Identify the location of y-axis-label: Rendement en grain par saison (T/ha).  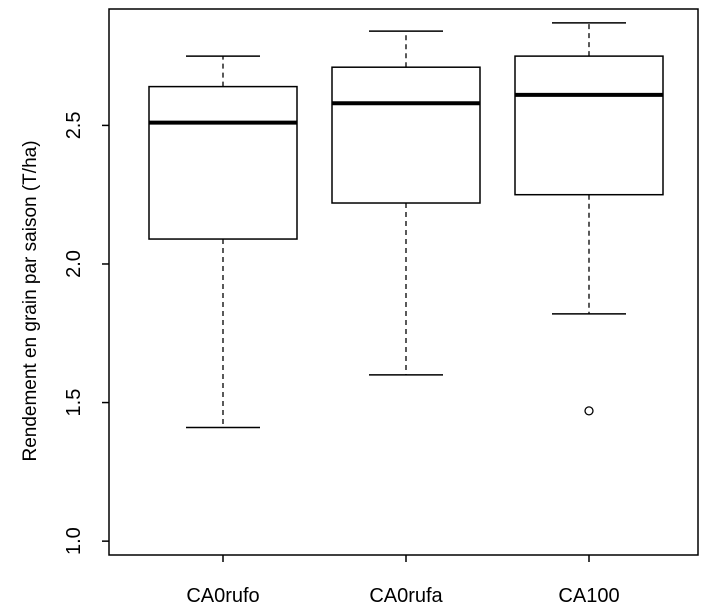
(30, 300).